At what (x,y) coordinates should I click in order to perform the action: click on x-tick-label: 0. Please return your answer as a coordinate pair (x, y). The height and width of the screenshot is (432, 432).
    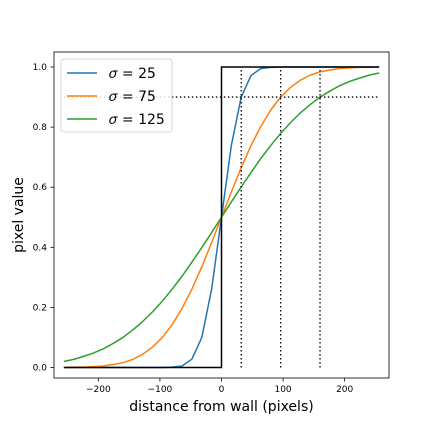
    Looking at the image, I should click on (222, 390).